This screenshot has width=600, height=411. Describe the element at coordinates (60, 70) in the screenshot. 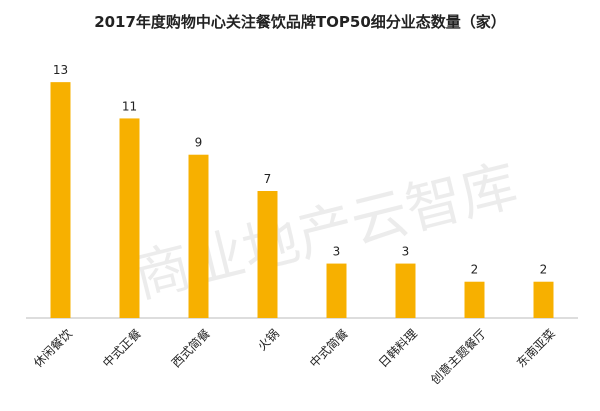

I see `data-label: 13` at that location.